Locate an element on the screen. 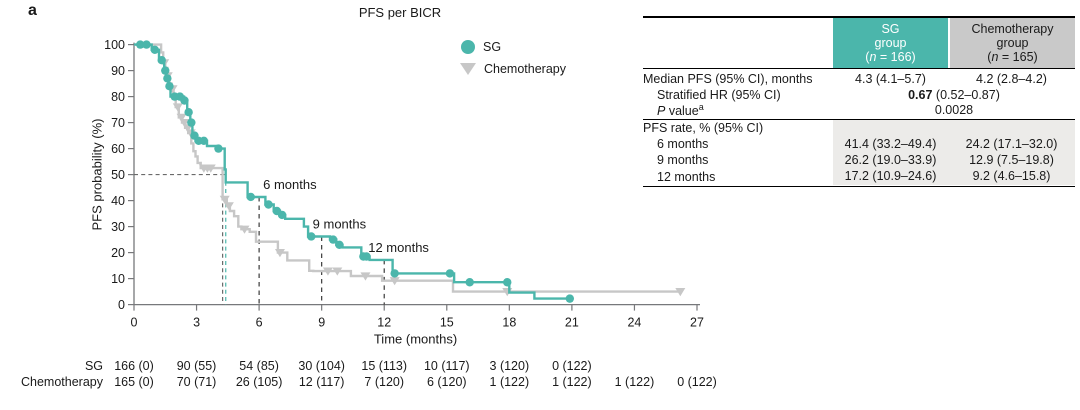 This screenshot has width=1080, height=410. legend-label: Chemotherapy is located at coordinates (525, 69).